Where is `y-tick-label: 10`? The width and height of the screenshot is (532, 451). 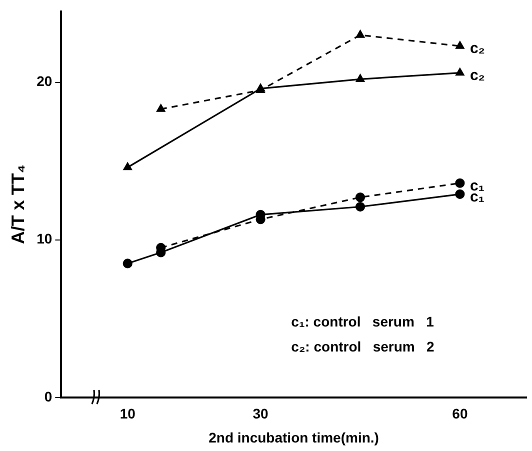 y-tick-label: 10 is located at coordinates (44, 238).